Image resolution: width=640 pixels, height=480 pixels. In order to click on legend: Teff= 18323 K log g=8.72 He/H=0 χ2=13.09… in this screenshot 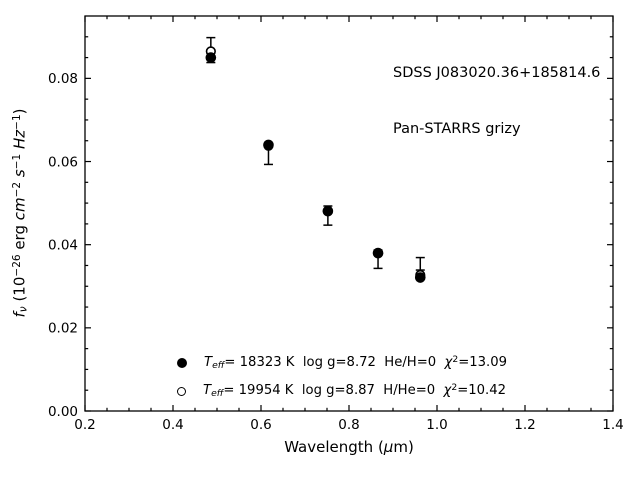, I will do `click(342, 381)`.